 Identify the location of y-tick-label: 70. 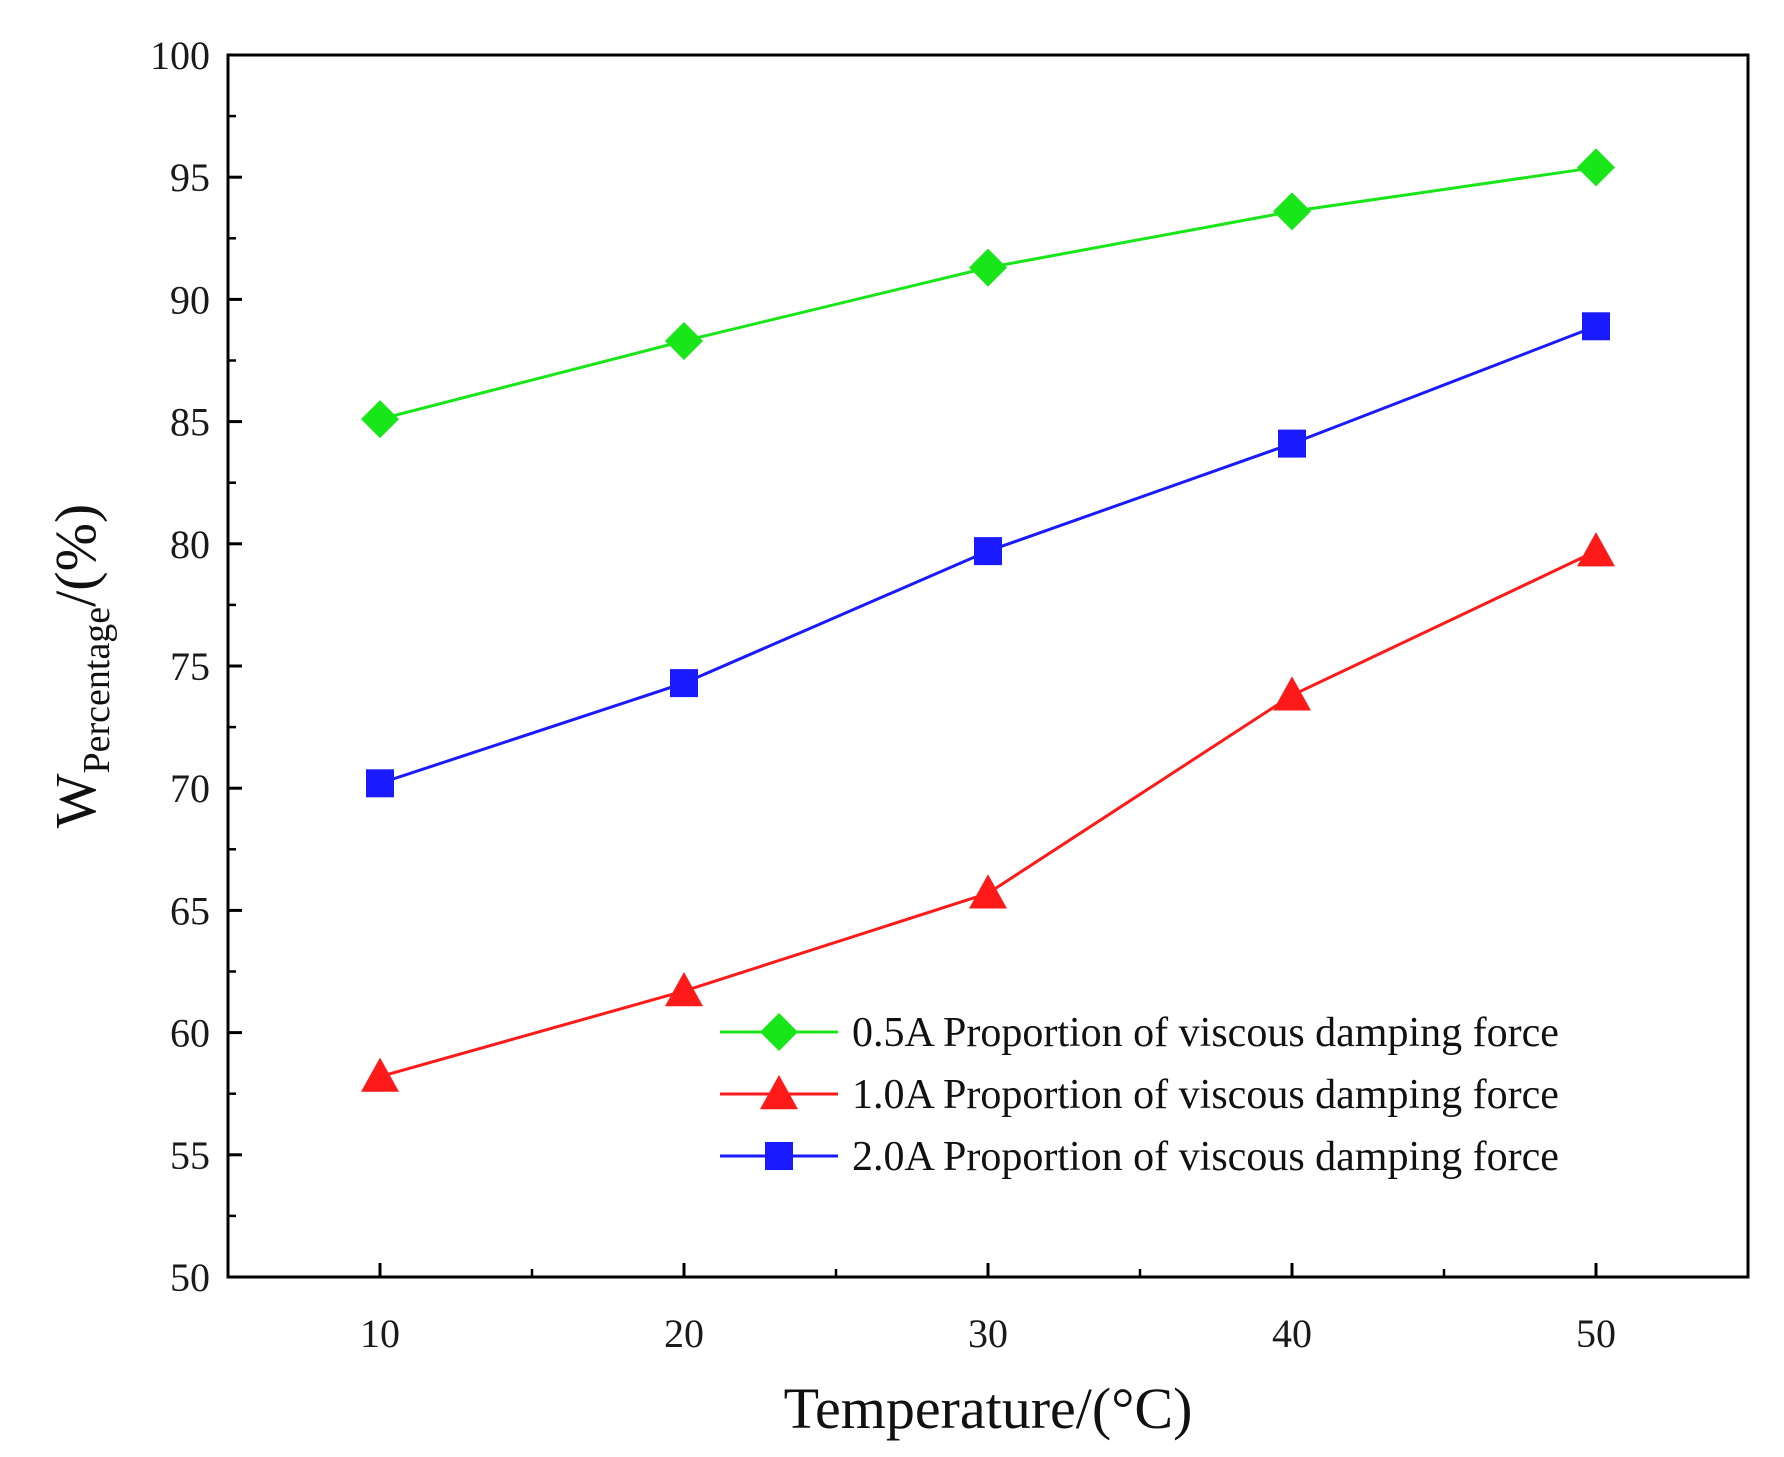
(190, 788).